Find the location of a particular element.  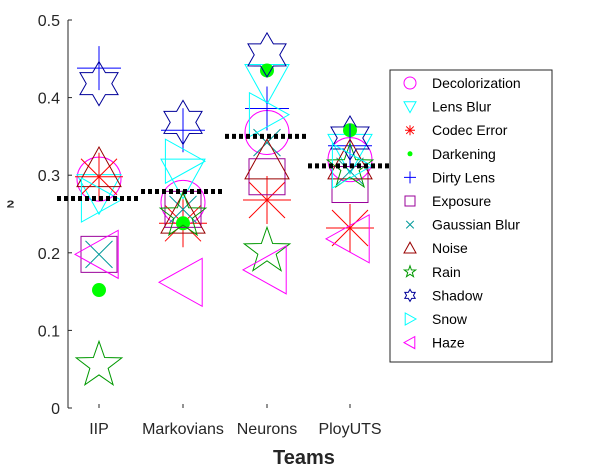

x-tick-label: IIP is located at coordinates (99, 429).